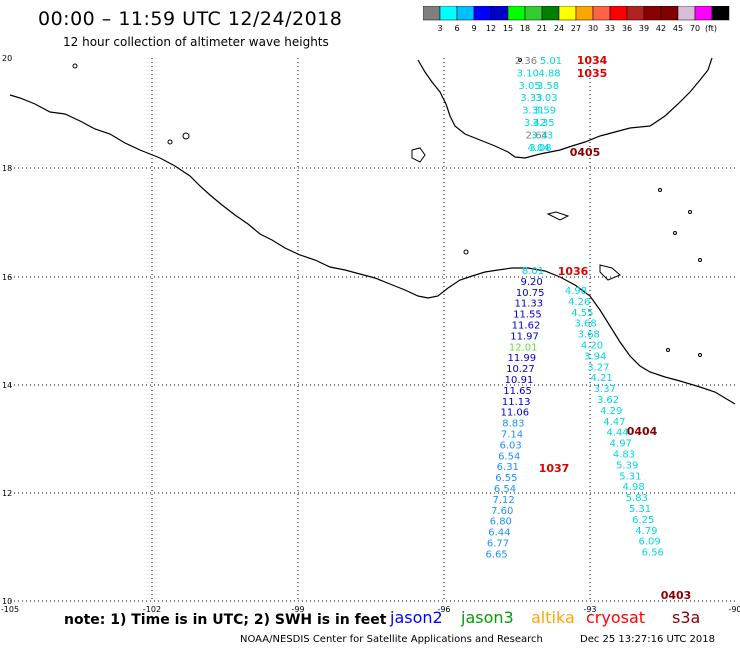 This screenshot has height=650, width=740. I want to click on generation-timestamp: Dec 25 13:27:16 UTC 2018, so click(647, 639).